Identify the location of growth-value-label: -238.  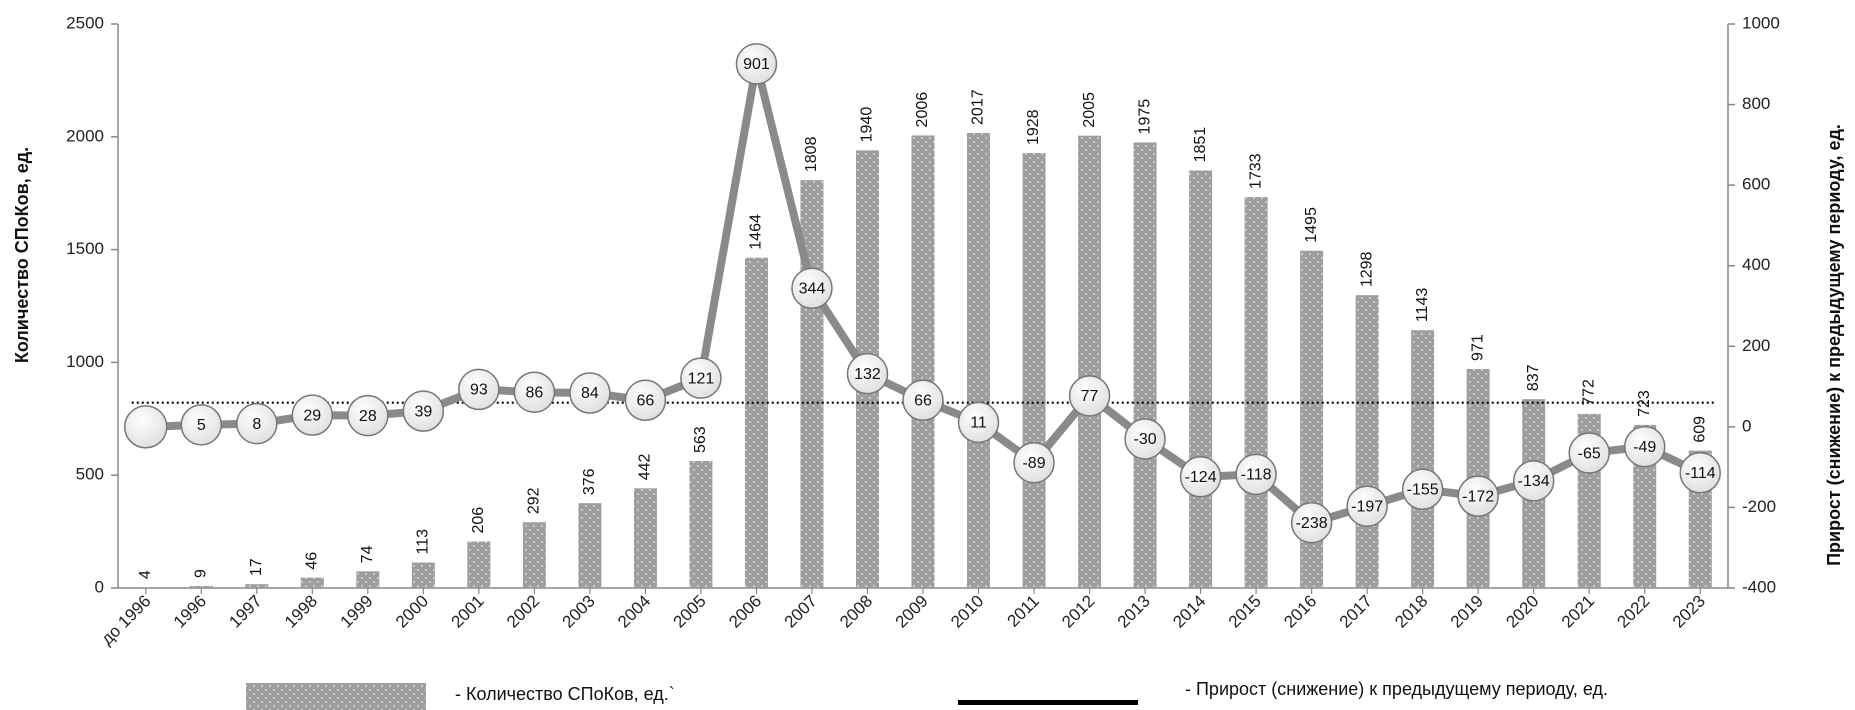
(1312, 523).